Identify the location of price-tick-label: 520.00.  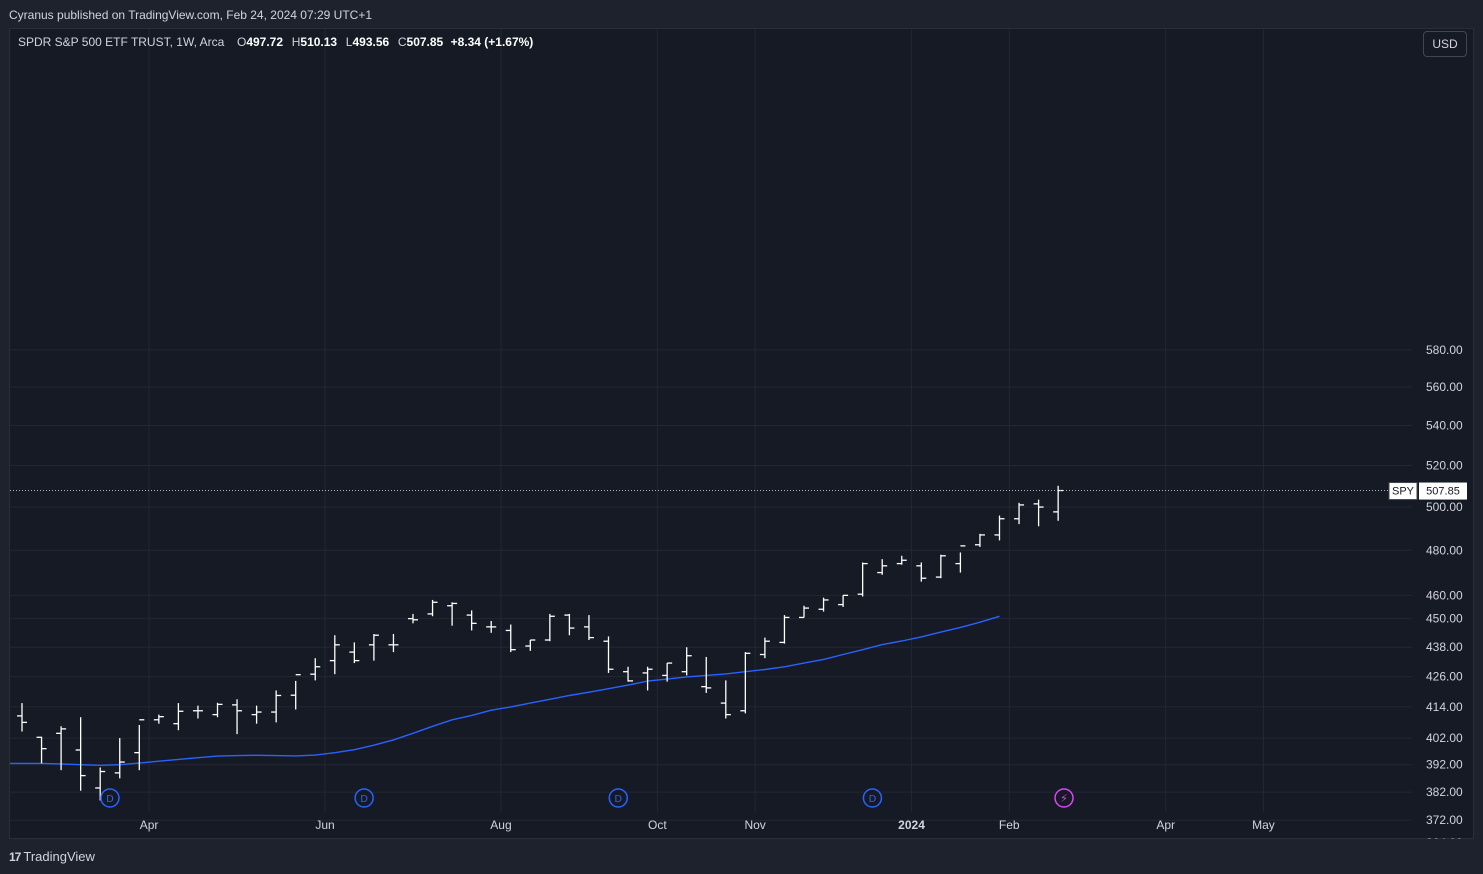
(1444, 466).